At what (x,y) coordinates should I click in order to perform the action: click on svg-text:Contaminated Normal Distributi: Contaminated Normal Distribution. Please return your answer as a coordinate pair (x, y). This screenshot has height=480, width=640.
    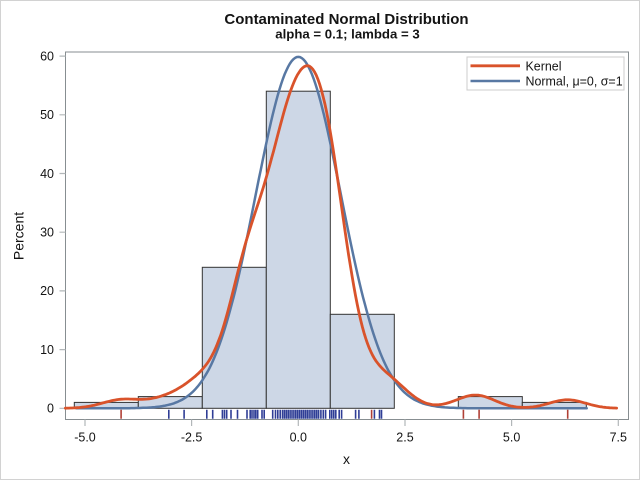
    Looking at the image, I should click on (346, 19).